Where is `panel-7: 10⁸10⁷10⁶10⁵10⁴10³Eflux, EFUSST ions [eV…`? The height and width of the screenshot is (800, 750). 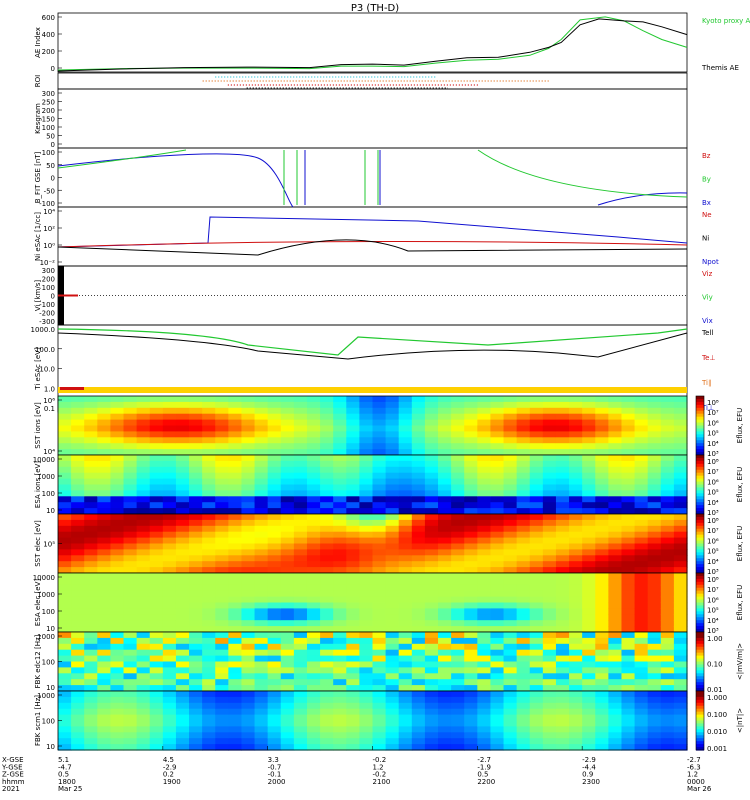 panel-7: 10⁸10⁷10⁶10⁵10⁴10³Eflux, EFUSST ions [eV… is located at coordinates (389, 427).